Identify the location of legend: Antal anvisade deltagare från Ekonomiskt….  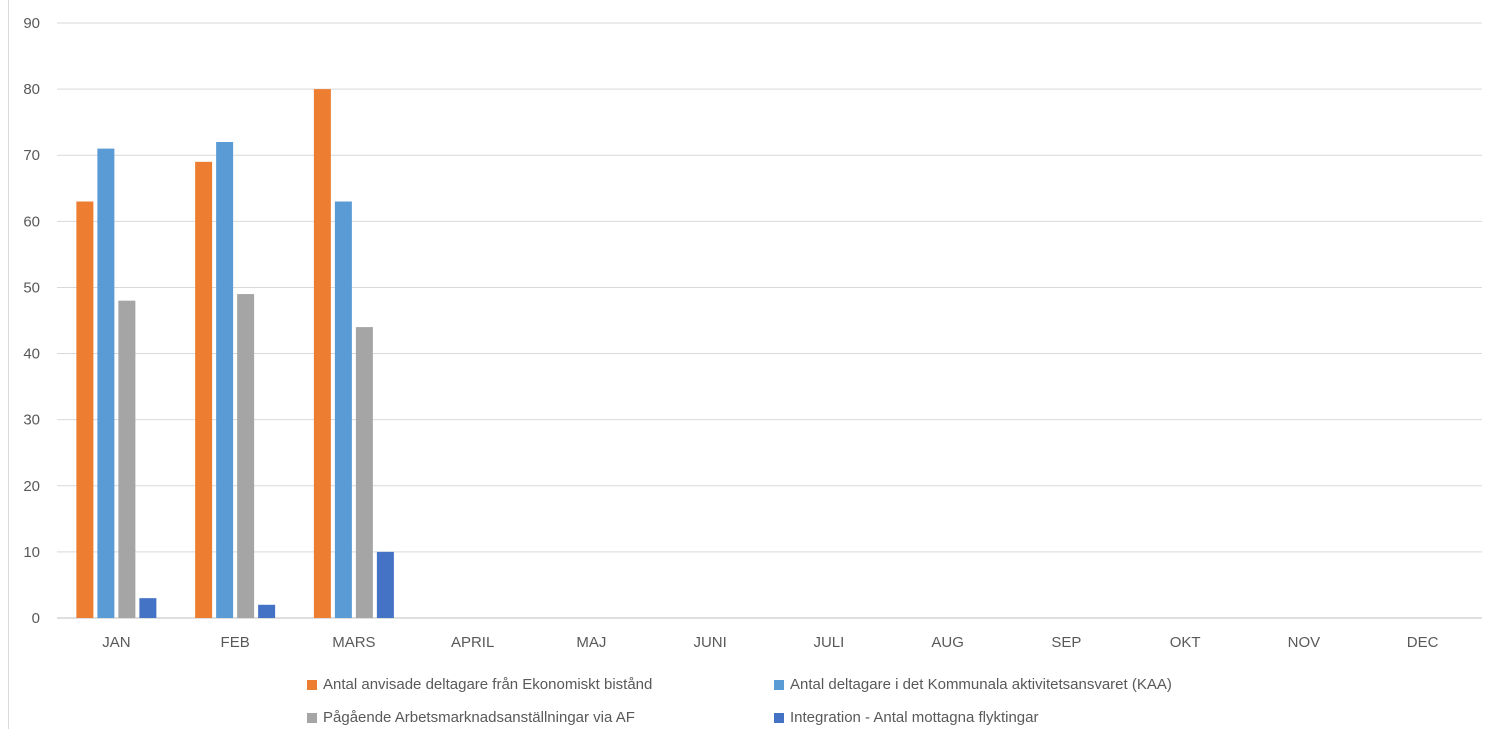
(747, 695).